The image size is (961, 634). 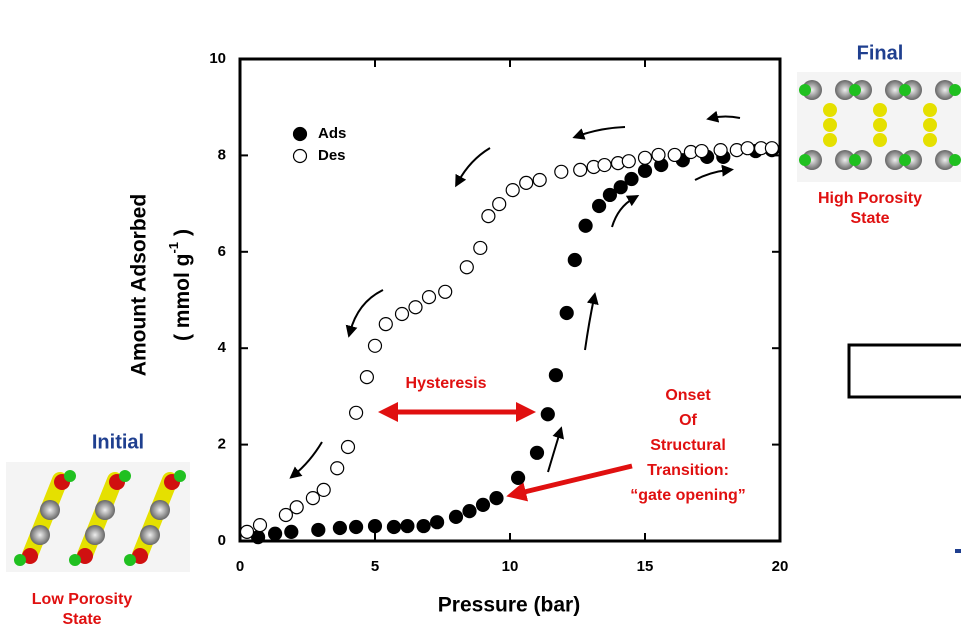 What do you see at coordinates (82, 599) in the screenshot?
I see `text-line: Low Porosity` at bounding box center [82, 599].